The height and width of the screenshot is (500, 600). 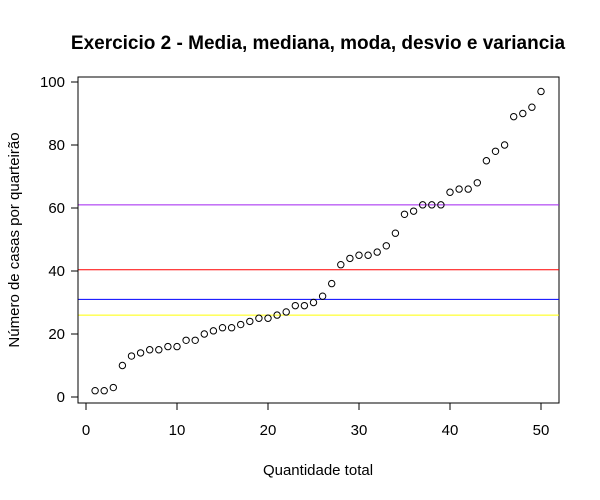 I want to click on y-tick-label: 0, so click(x=61, y=397).